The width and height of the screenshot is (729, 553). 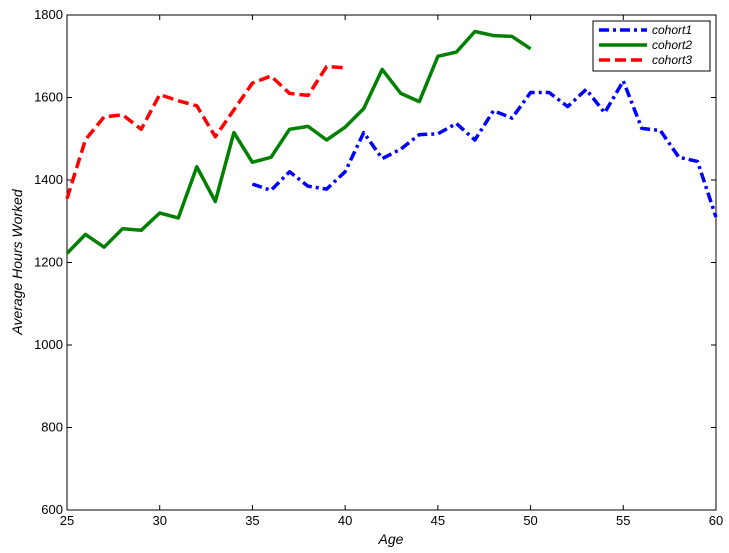 What do you see at coordinates (672, 45) in the screenshot?
I see `legend-label-cohort2: cohort2` at bounding box center [672, 45].